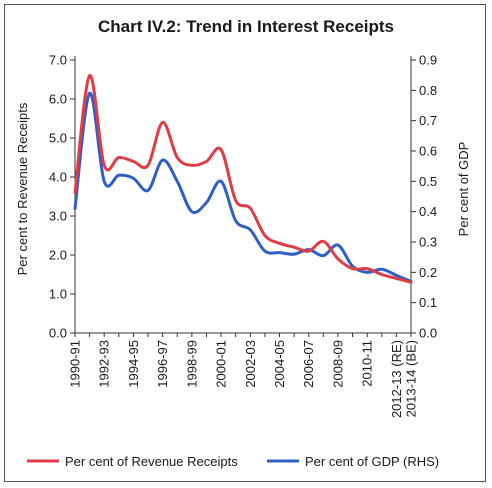 Image resolution: width=492 pixels, height=488 pixels. I want to click on x-tick-label: 2006-07, so click(308, 364).